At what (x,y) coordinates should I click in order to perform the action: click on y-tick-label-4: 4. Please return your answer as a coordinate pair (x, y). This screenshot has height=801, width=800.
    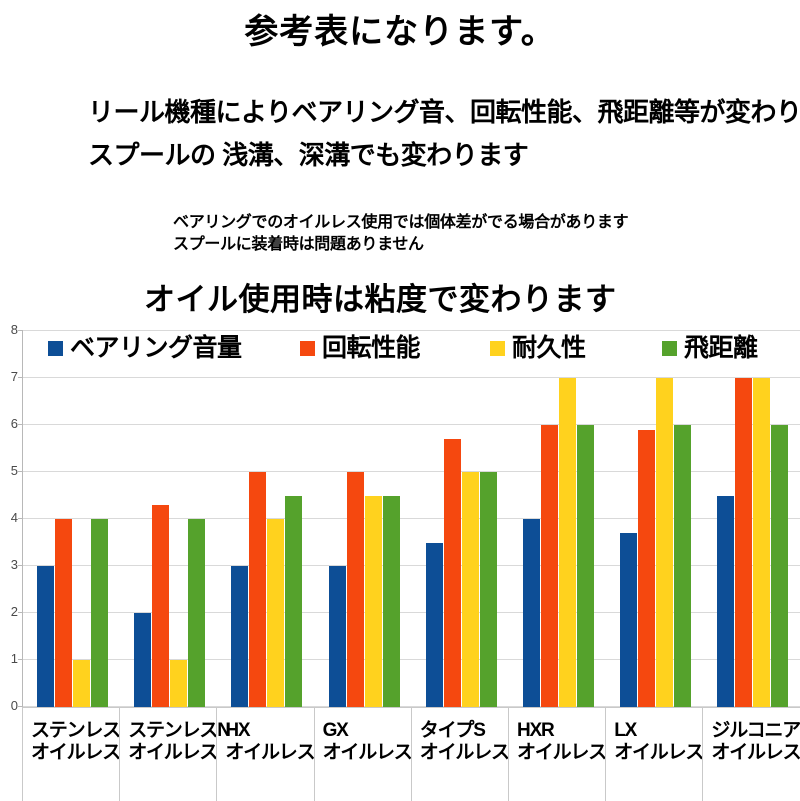
    Looking at the image, I should click on (14, 517).